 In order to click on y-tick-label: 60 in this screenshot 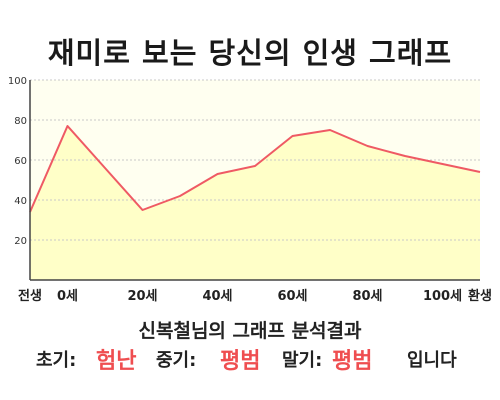, I will do `click(20, 161)`.